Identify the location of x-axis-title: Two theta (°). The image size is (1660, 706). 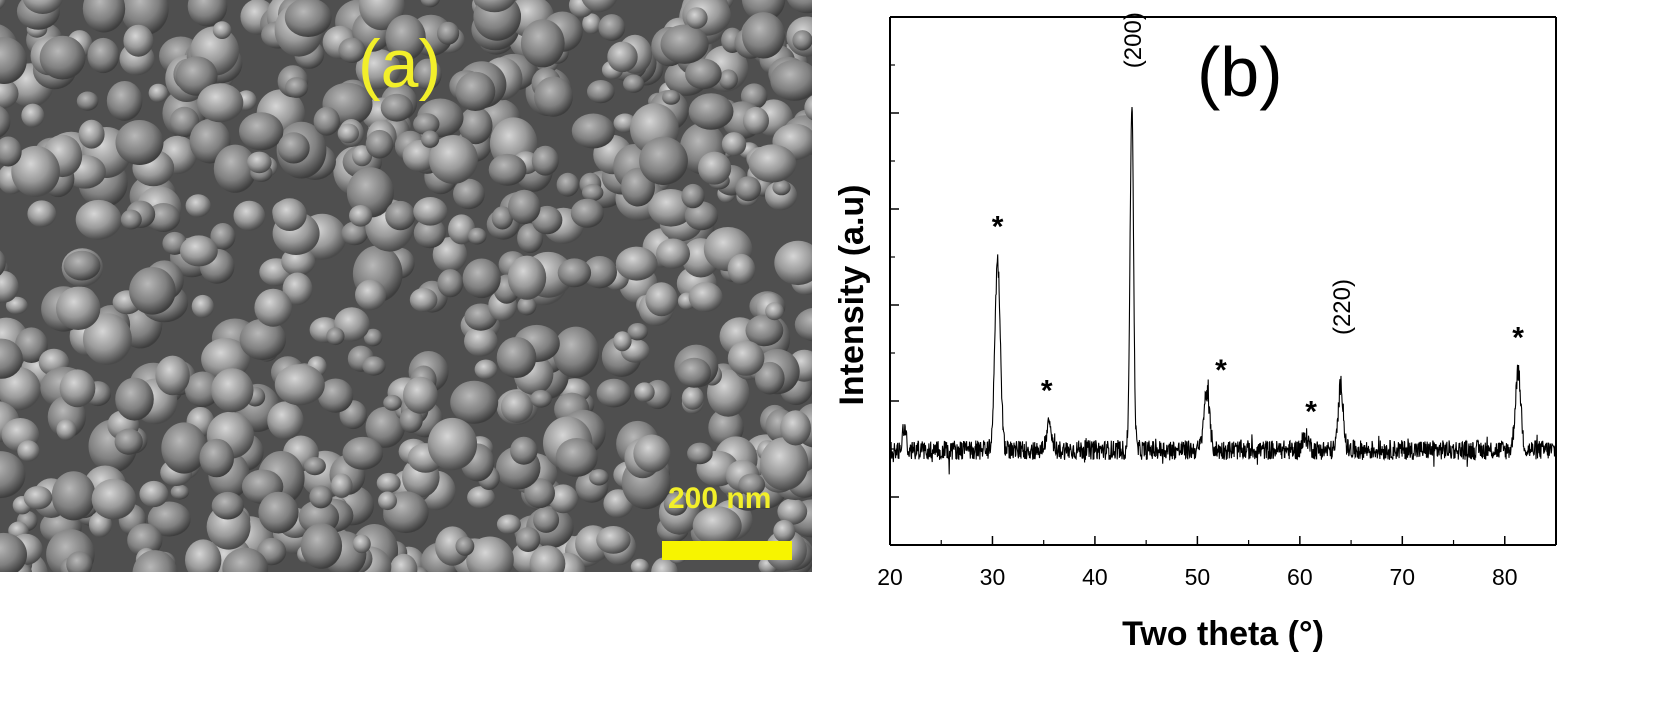
(1223, 634).